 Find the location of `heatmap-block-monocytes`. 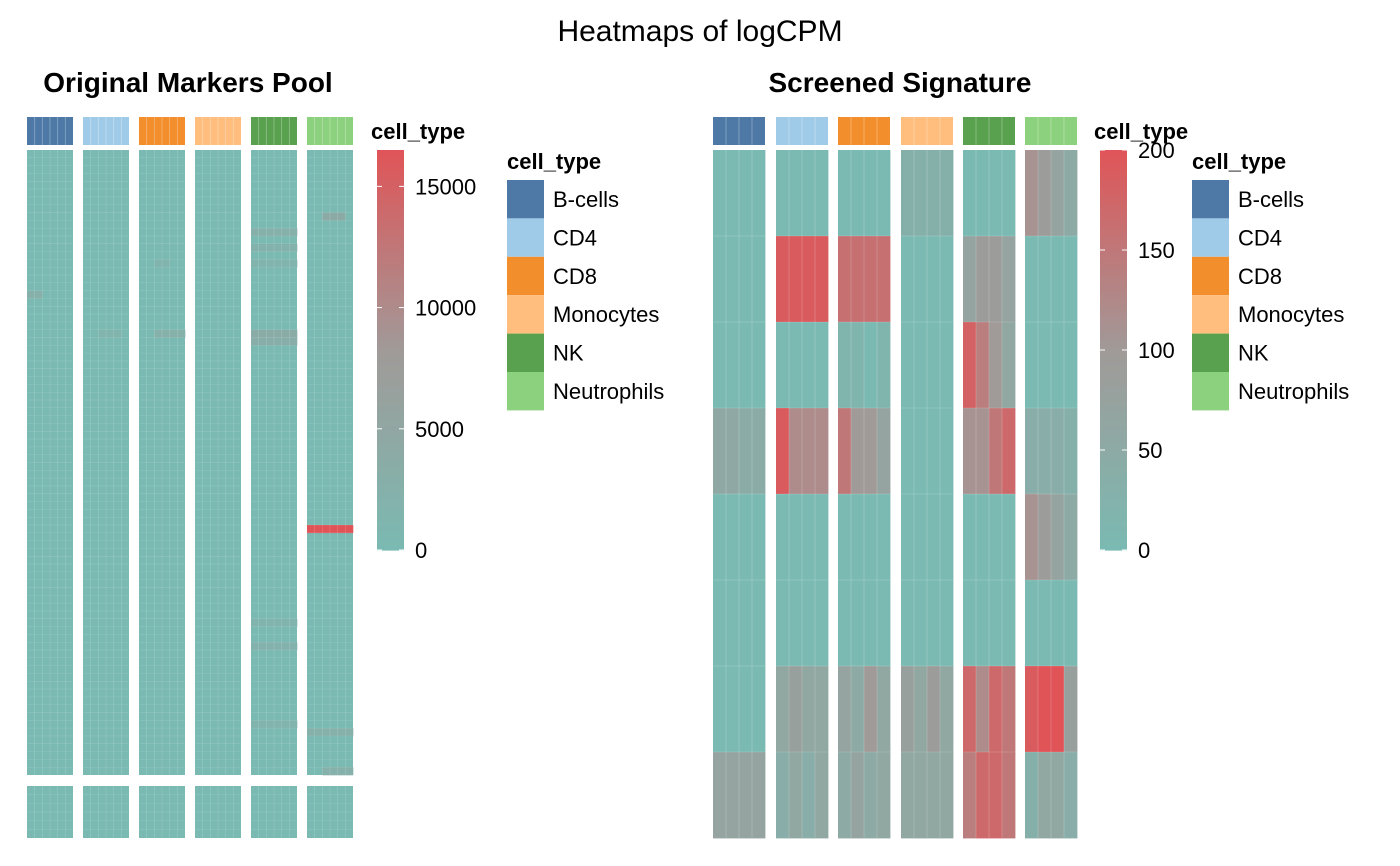

heatmap-block-monocytes is located at coordinates (218, 462).